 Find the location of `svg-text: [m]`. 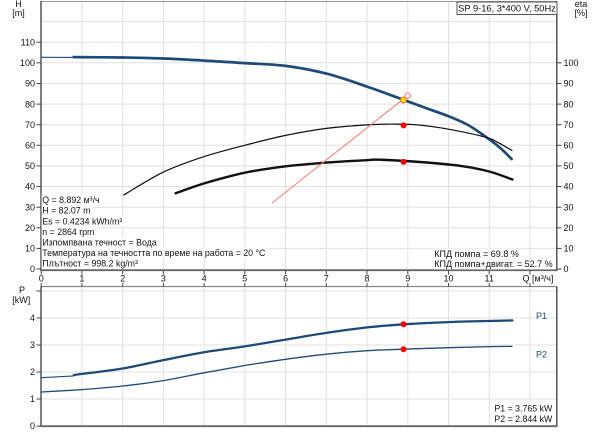

svg-text: [m] is located at coordinates (18, 13).